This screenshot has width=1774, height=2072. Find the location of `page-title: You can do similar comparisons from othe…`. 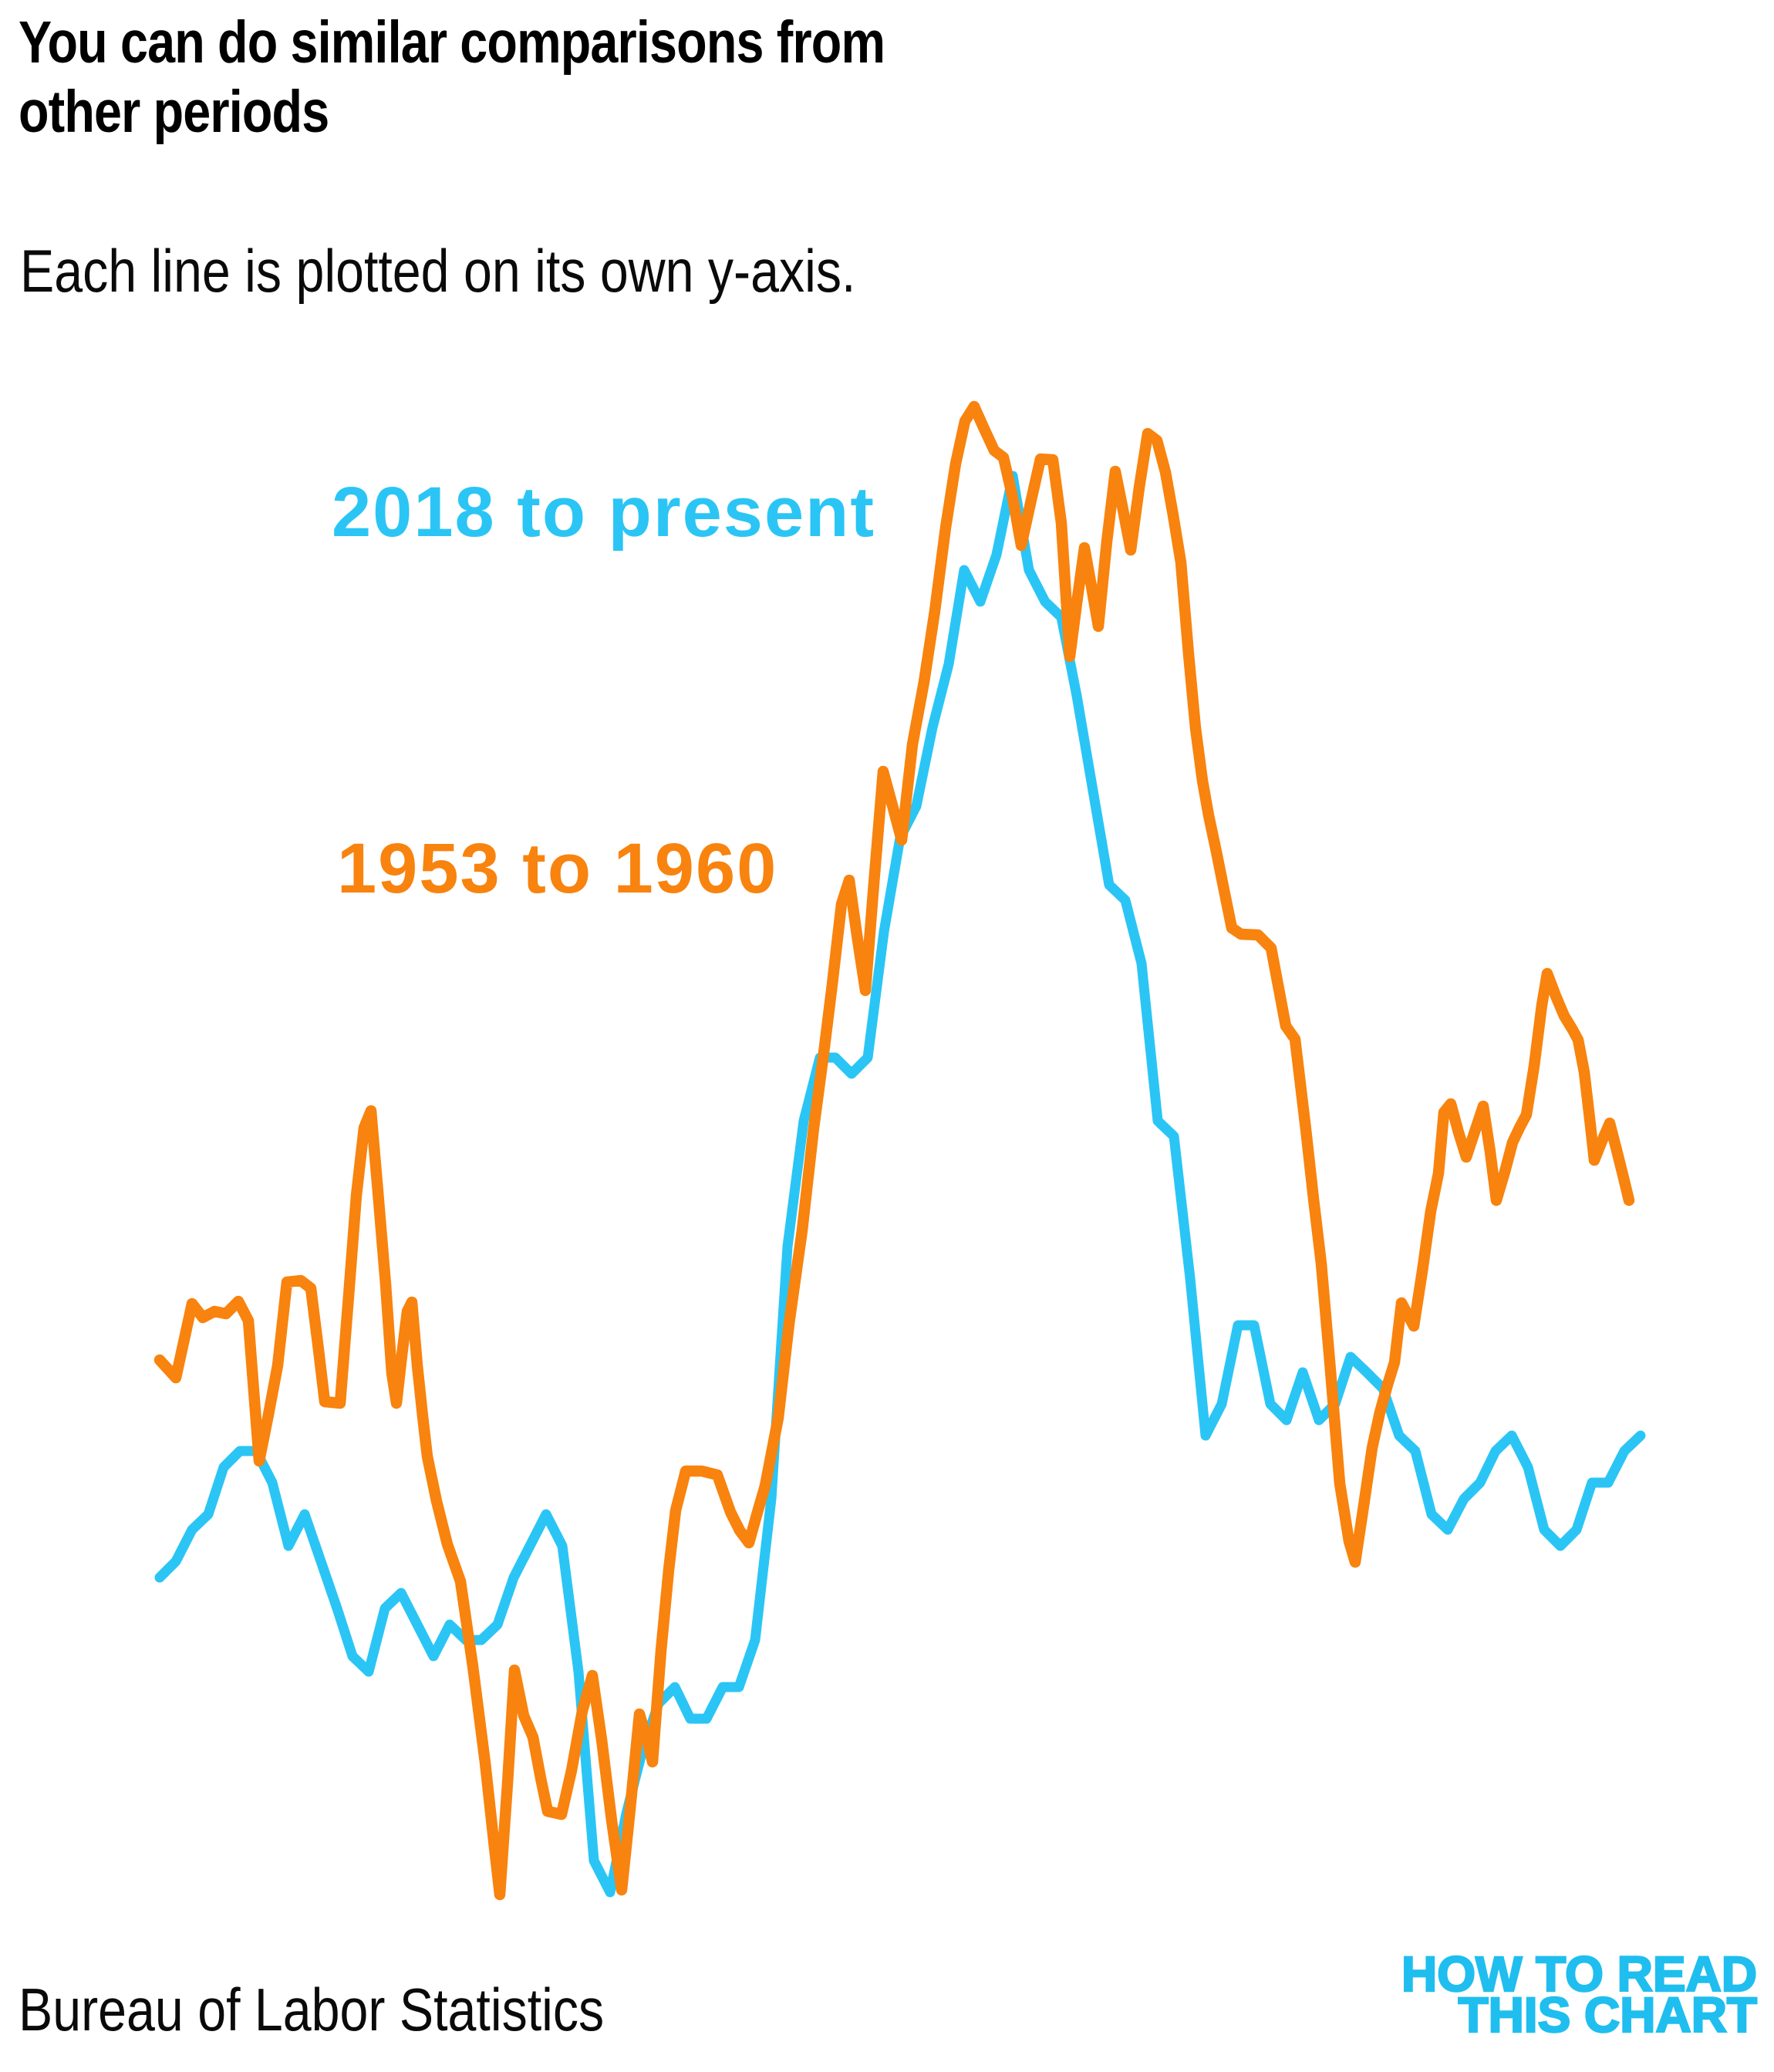

page-title: You can do similar comparisons from othe… is located at coordinates (452, 77).